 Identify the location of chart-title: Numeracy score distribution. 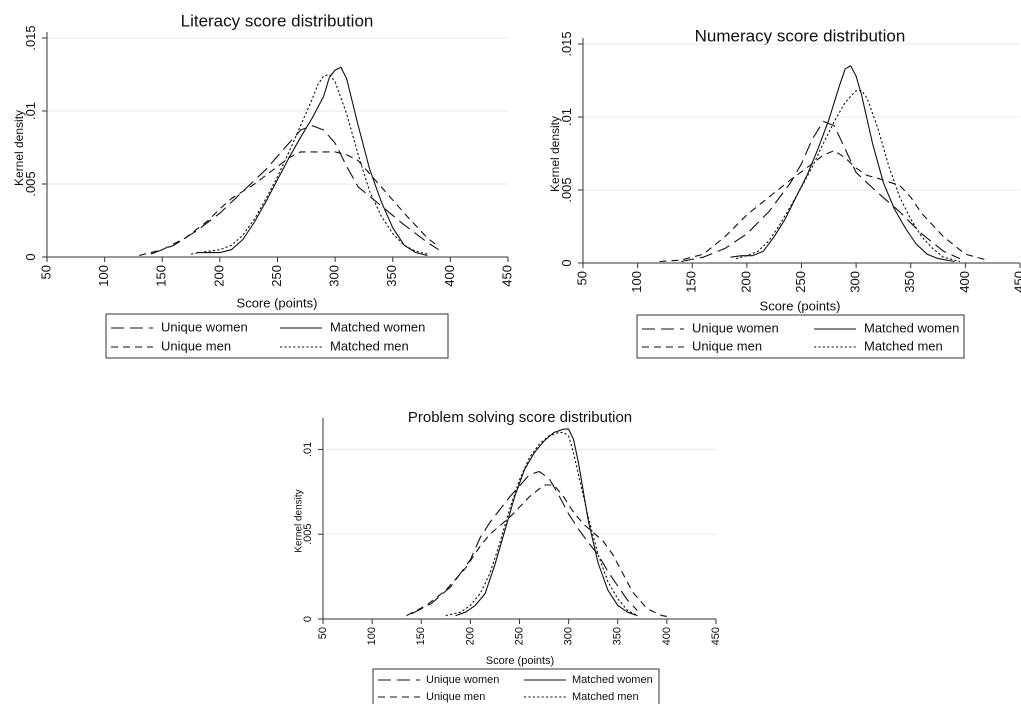
(800, 35).